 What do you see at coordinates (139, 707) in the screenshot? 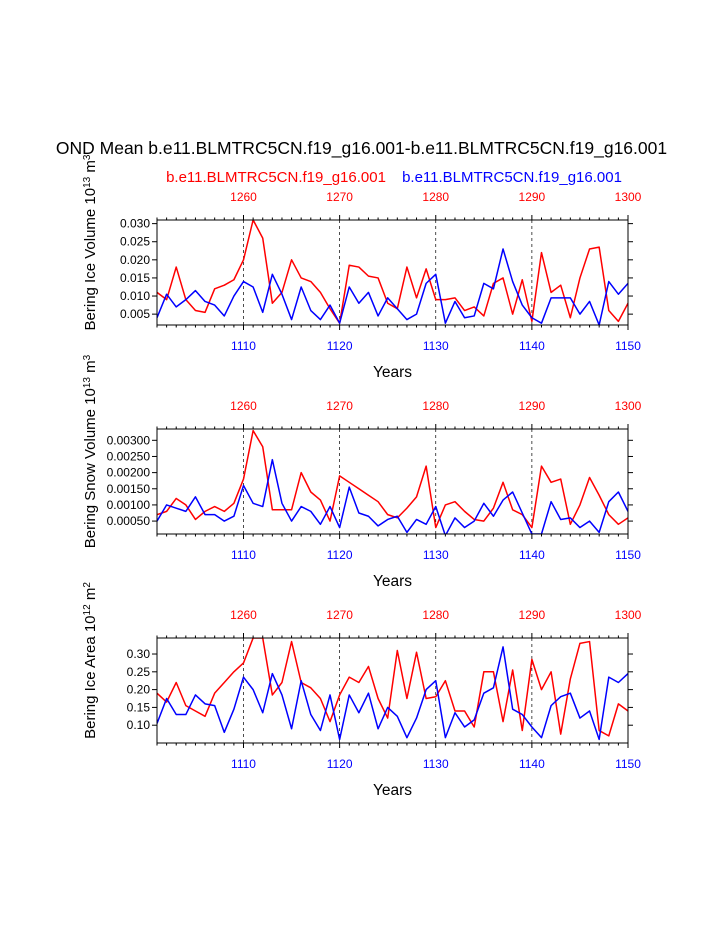
I see `y-tick-label: 0.15` at bounding box center [139, 707].